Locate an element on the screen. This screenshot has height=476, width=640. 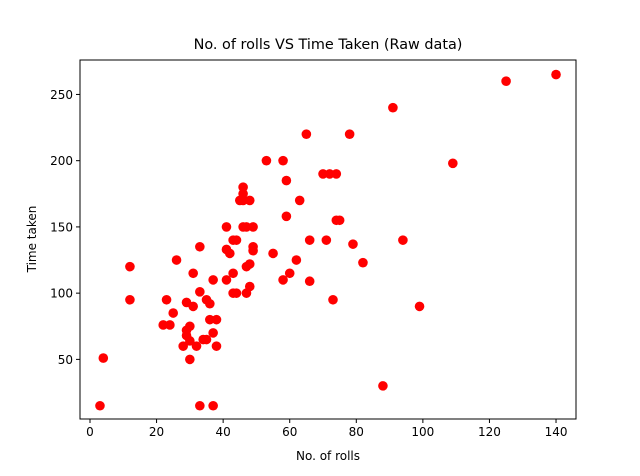
x-tick-label: 40 is located at coordinates (223, 432).